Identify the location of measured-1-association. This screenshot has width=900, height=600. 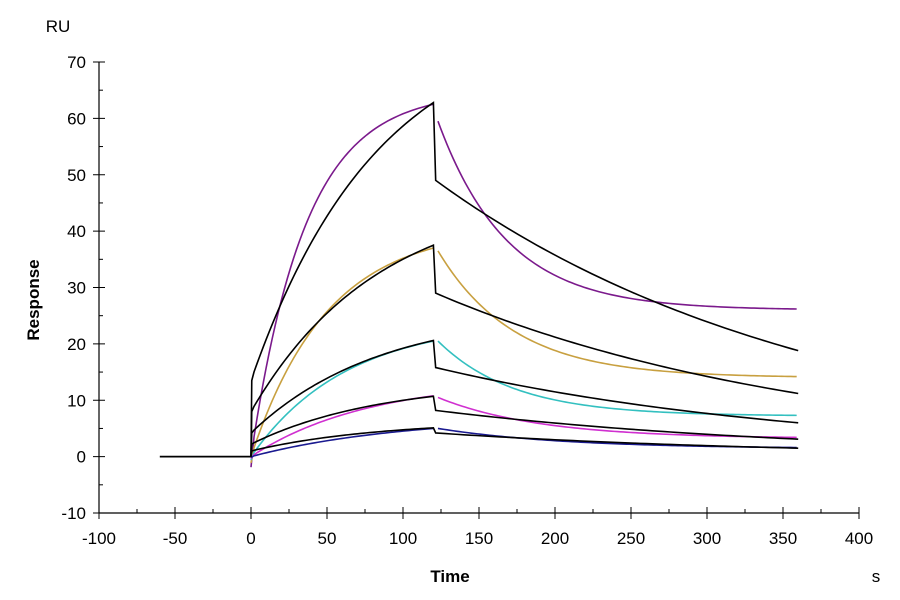
(342, 285).